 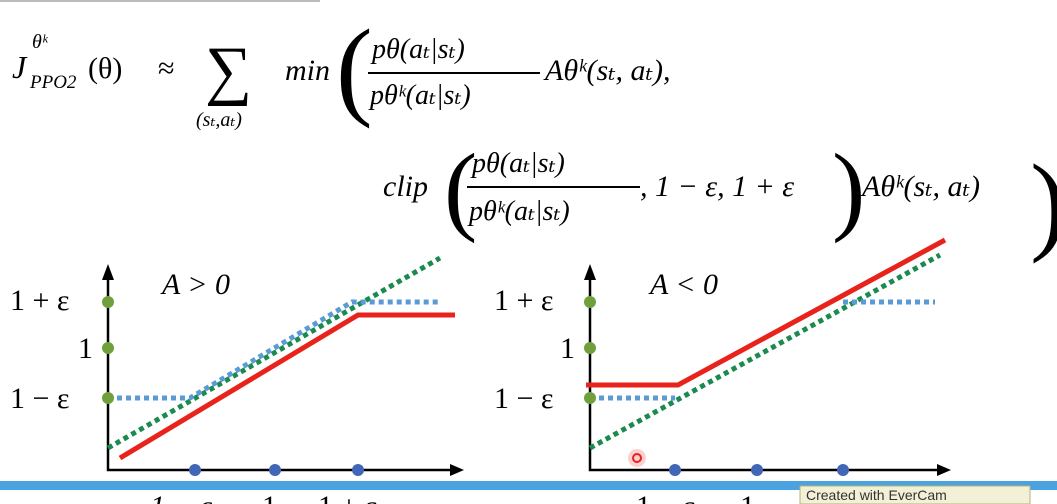 I want to click on formula-advantage: Aθᵏ(sₜ, aₜ),, so click(x=606, y=70).